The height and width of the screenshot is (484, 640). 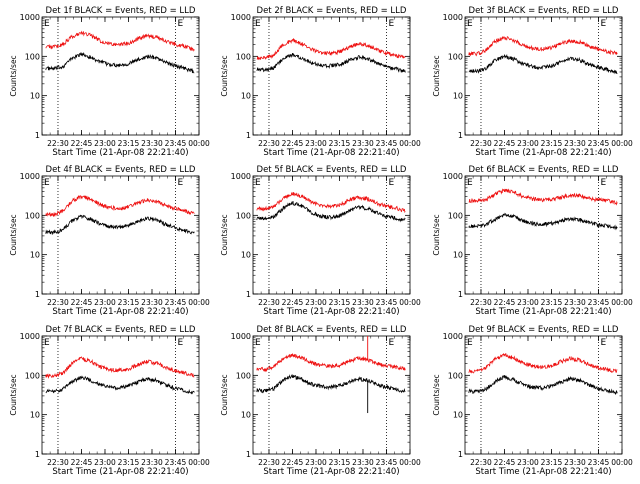 What do you see at coordinates (121, 11) in the screenshot?
I see `chart-title: Det 1f BLACK = Events, RED = LLD` at bounding box center [121, 11].